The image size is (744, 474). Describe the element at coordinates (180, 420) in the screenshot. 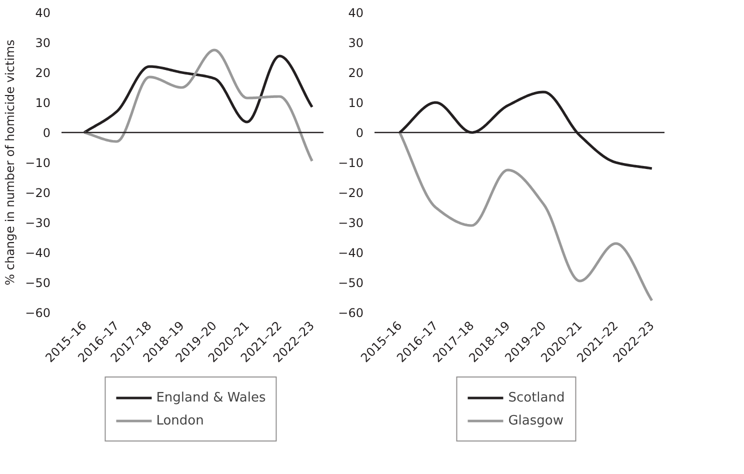

I see `legend-label: London` at that location.